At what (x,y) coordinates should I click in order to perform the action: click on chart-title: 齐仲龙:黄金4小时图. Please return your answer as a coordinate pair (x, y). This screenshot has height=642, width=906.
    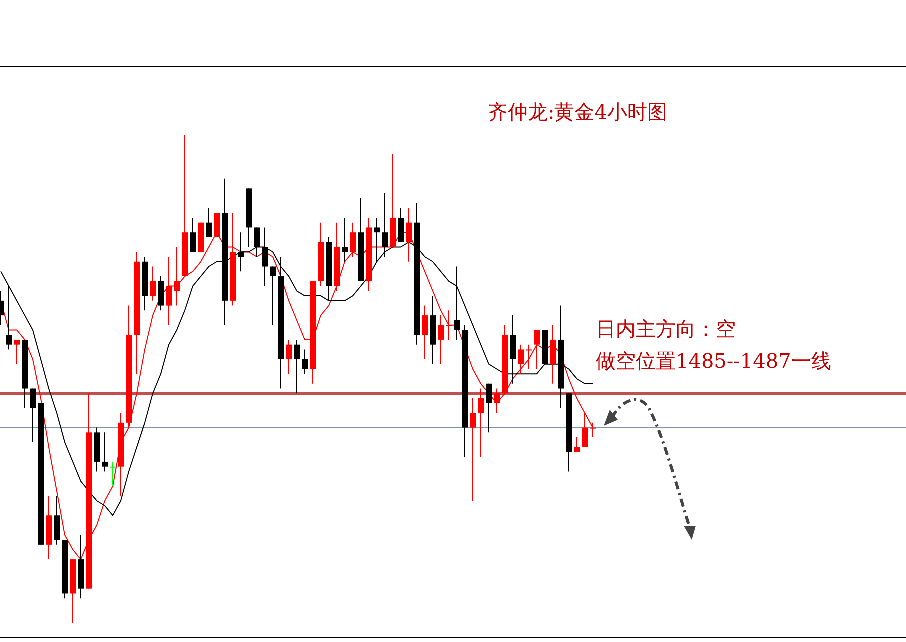
    Looking at the image, I should click on (578, 112).